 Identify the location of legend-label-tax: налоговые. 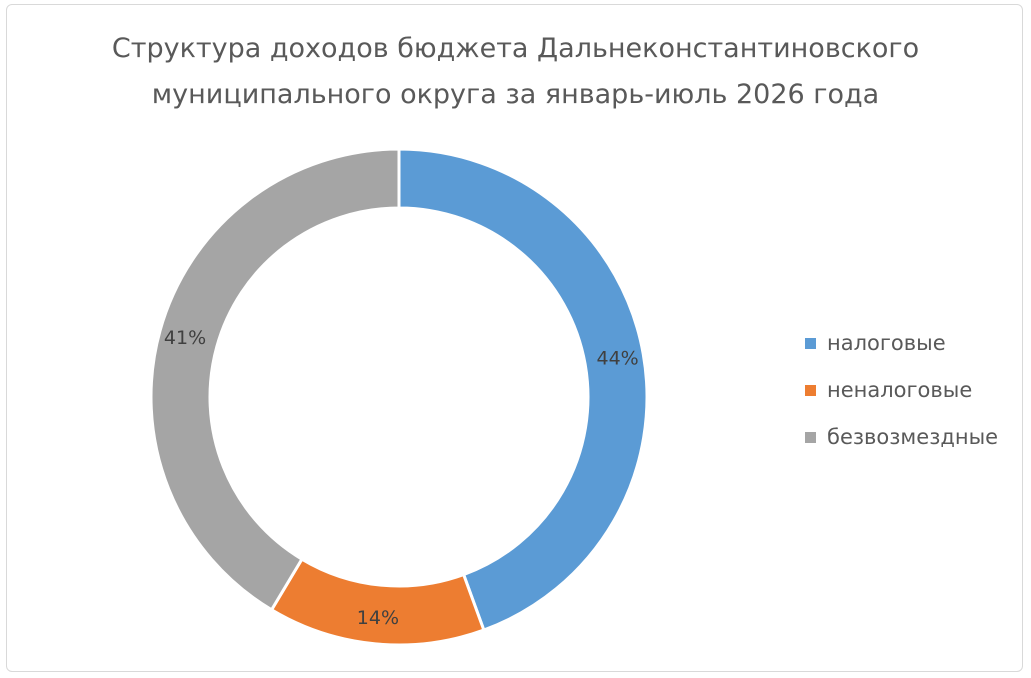
(886, 343).